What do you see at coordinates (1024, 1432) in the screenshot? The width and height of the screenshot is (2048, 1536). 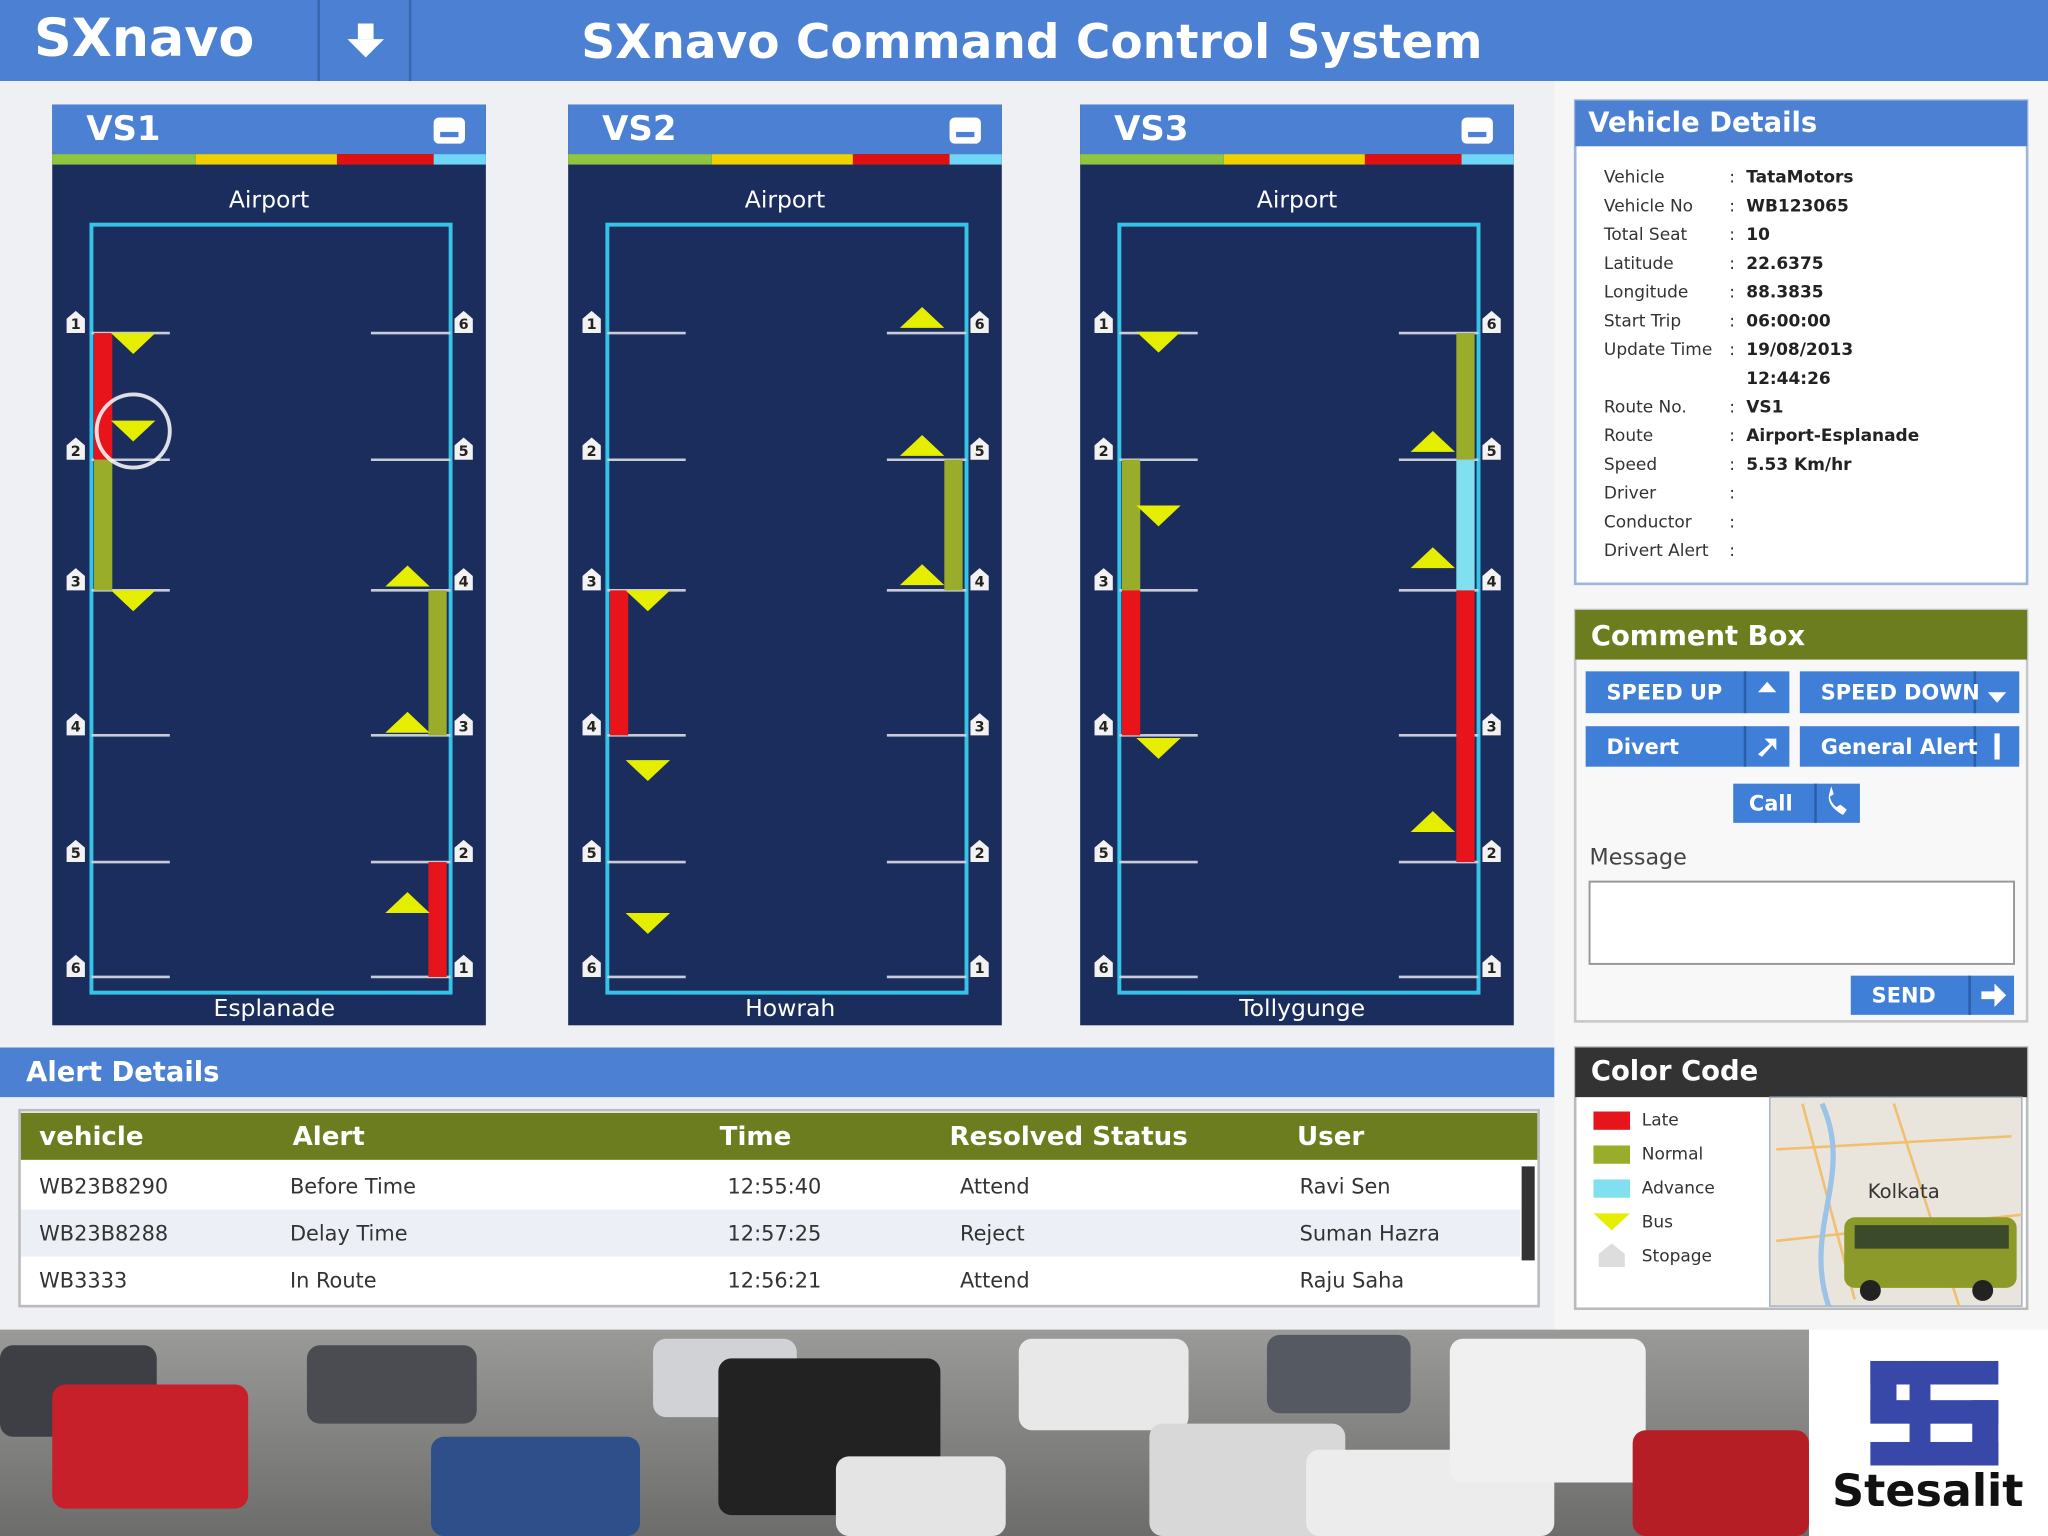 I see `footer: Stesalit` at bounding box center [1024, 1432].